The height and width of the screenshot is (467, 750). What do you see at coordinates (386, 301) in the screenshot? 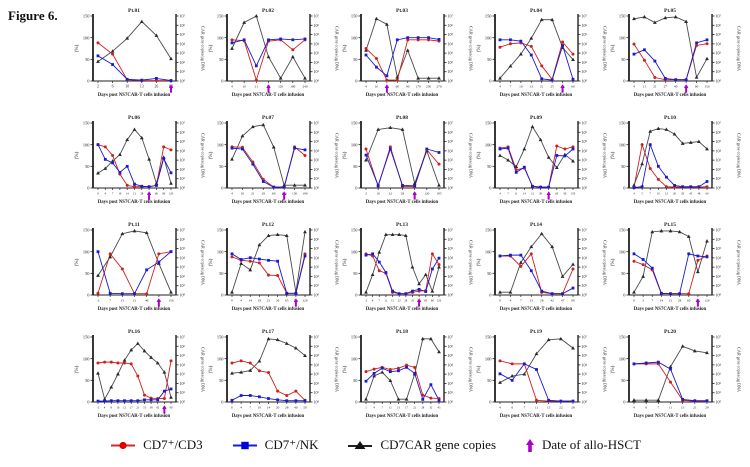
I see `svg-text: 11` at bounding box center [386, 301].